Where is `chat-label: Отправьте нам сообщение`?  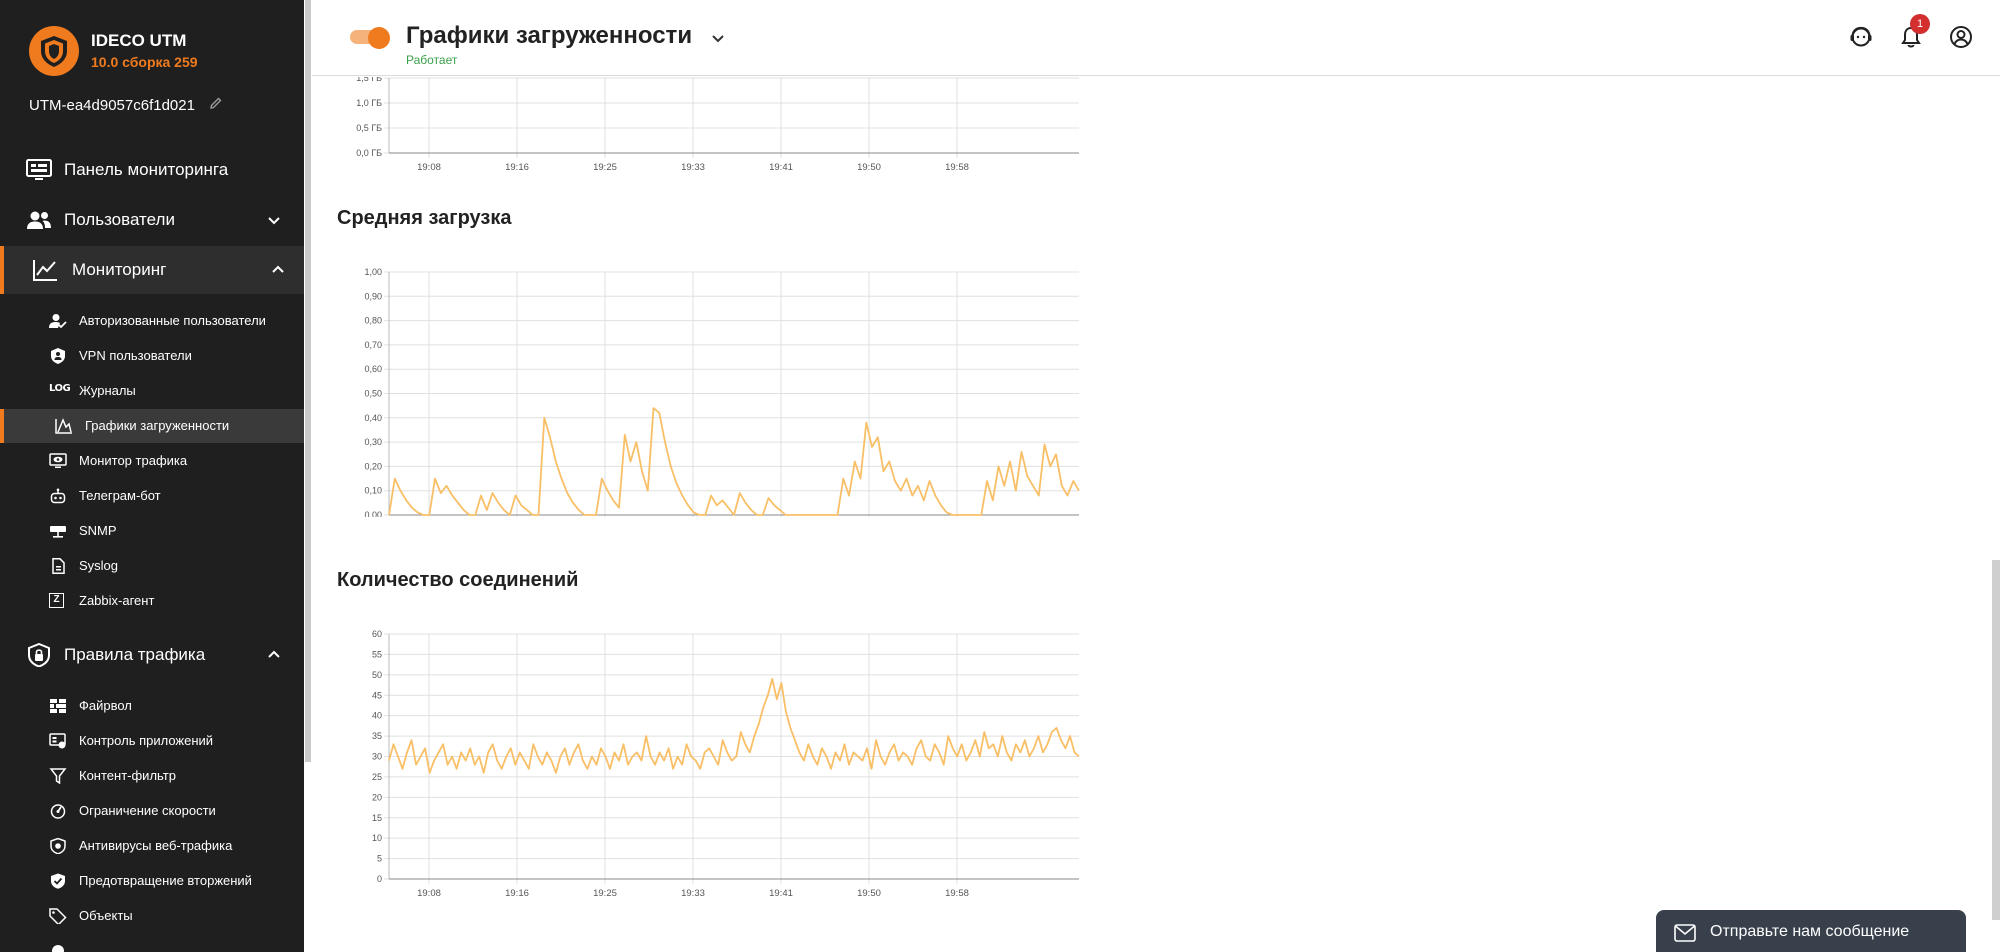
chat-label: Отправьте нам сообщение is located at coordinates (1810, 931).